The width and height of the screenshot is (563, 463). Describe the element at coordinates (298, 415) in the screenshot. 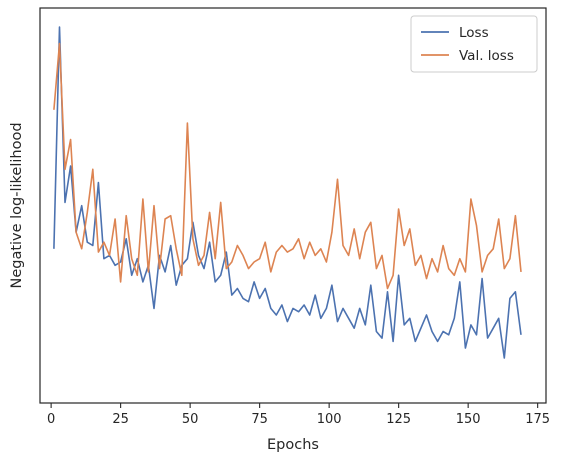

I see `x-axis: 0 25 50 75 100 125 150 175` at that location.